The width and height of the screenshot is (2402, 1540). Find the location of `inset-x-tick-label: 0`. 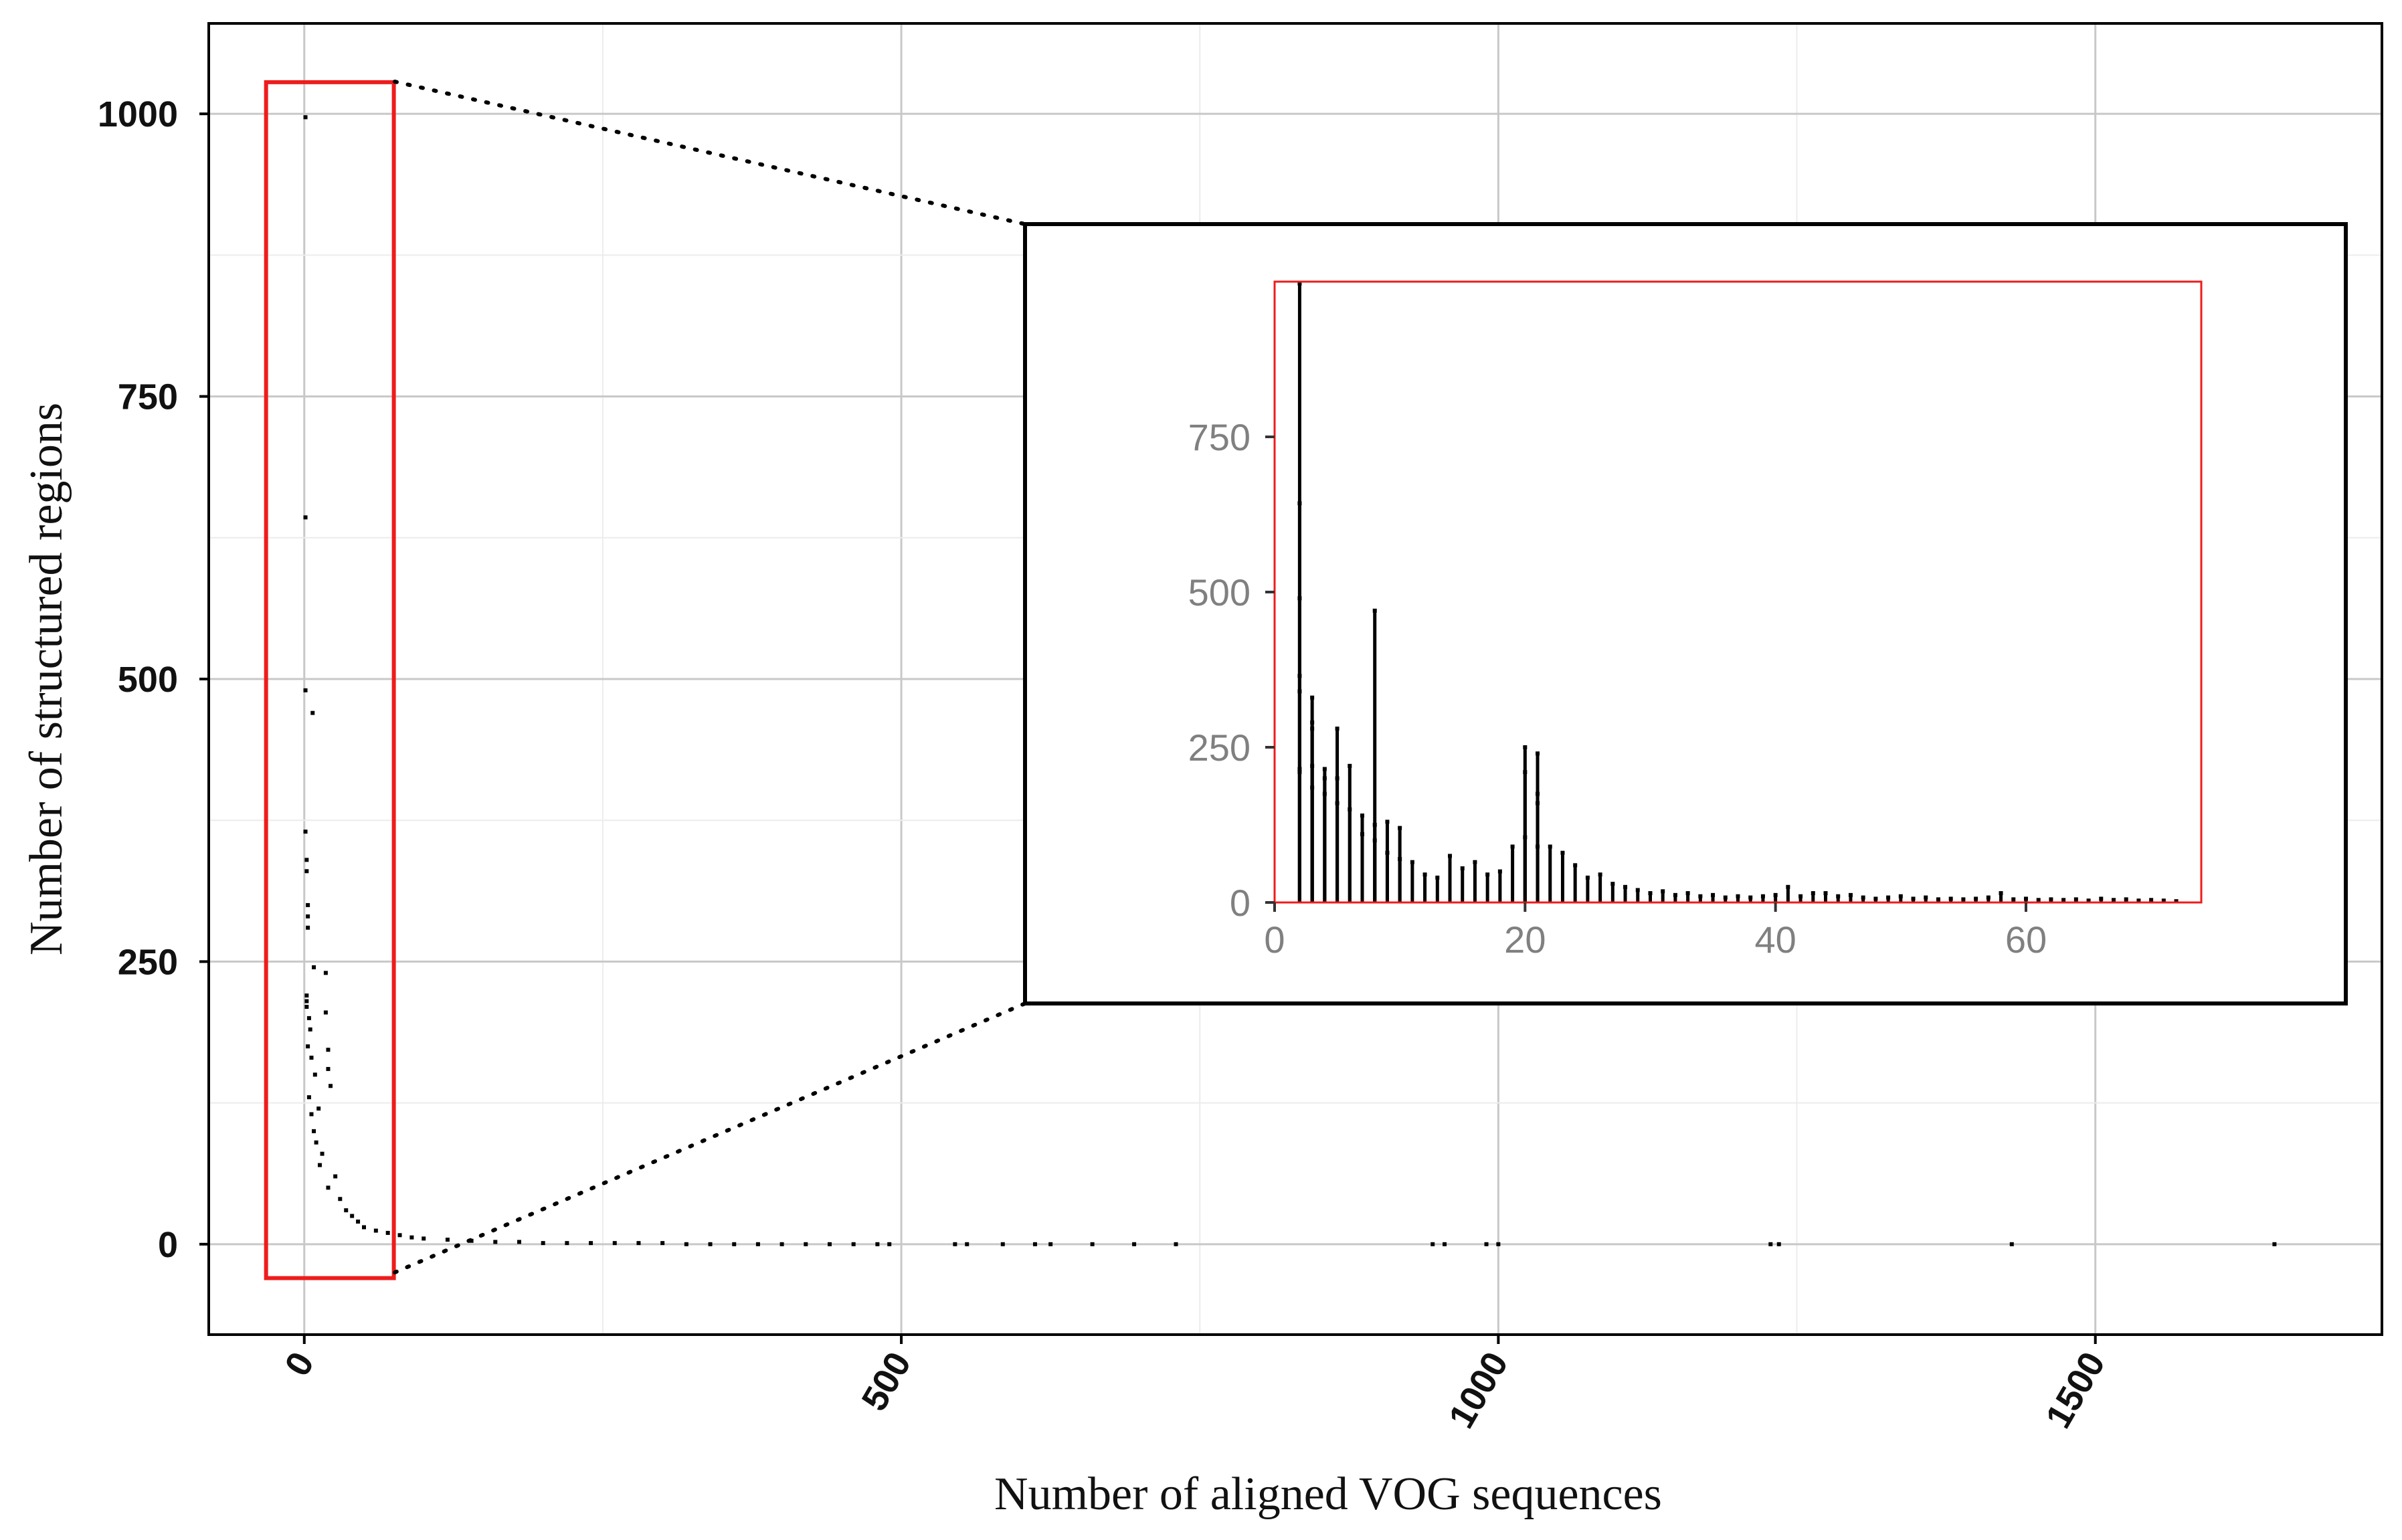

inset-x-tick-label: 0 is located at coordinates (1275, 940).